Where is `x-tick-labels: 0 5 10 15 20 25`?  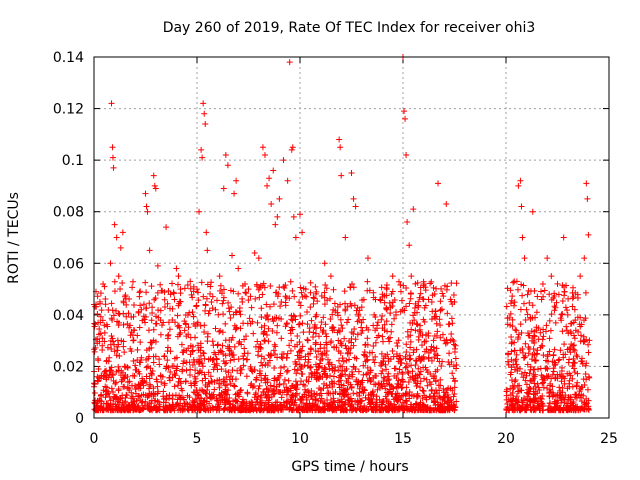
x-tick-labels: 0 5 10 15 20 25 is located at coordinates (354, 439).